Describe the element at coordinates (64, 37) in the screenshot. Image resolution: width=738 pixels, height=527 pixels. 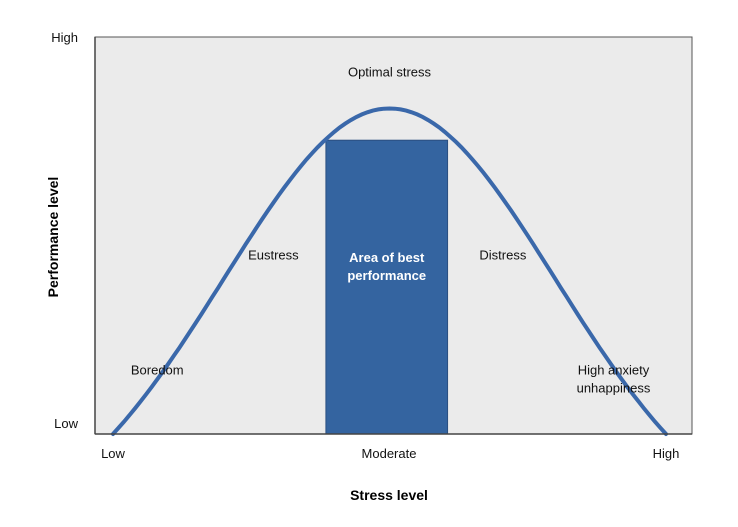
I see `y-tick-label: High` at that location.